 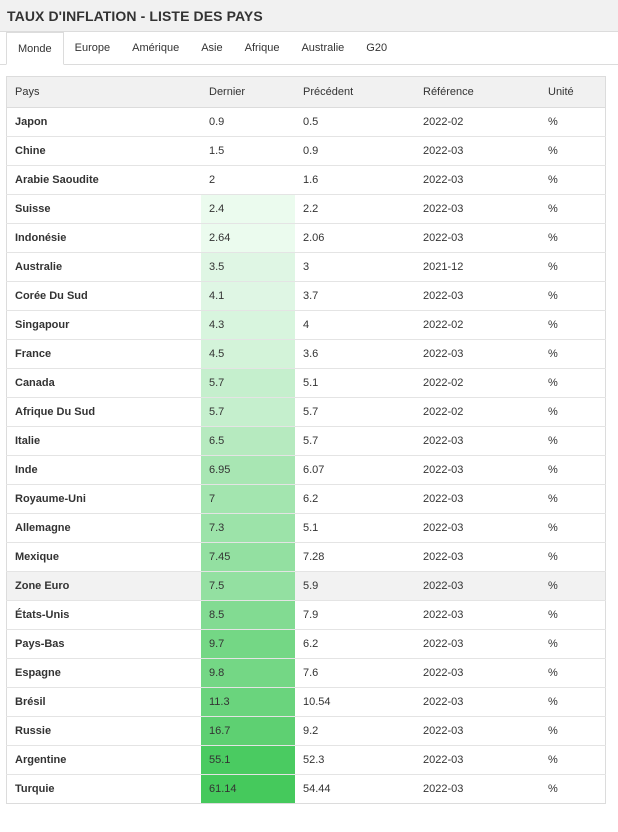 What do you see at coordinates (306, 760) in the screenshot?
I see `table-row: Argentine 55.1 52.3 2022-03%` at bounding box center [306, 760].